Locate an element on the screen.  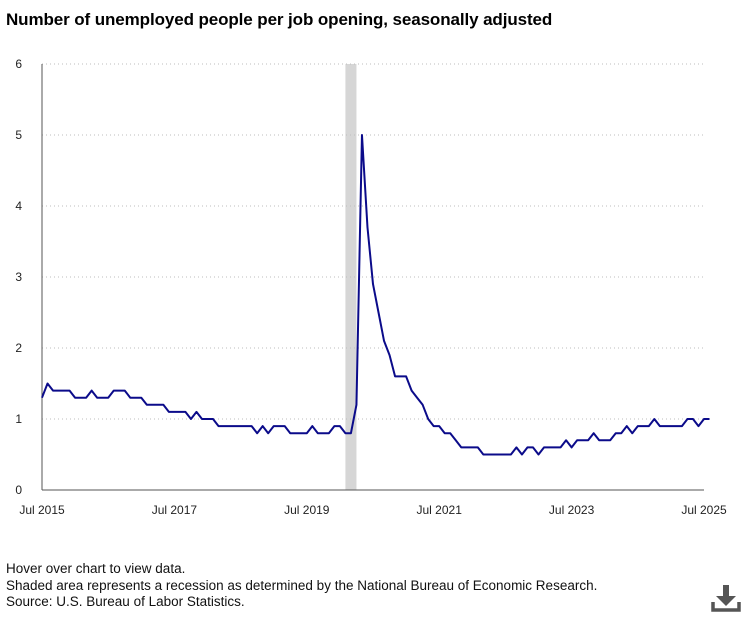
download-button is located at coordinates (726, 598).